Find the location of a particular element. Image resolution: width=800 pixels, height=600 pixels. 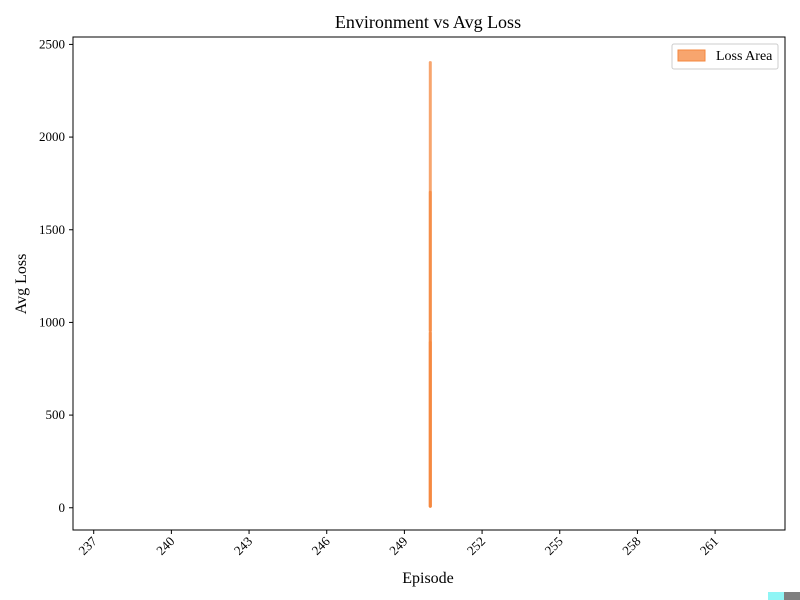

y-tick-label: 0 is located at coordinates (62, 507).